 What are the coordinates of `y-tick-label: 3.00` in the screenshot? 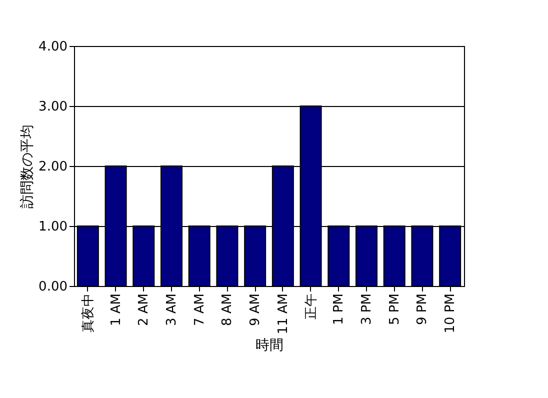 It's located at (53, 107).